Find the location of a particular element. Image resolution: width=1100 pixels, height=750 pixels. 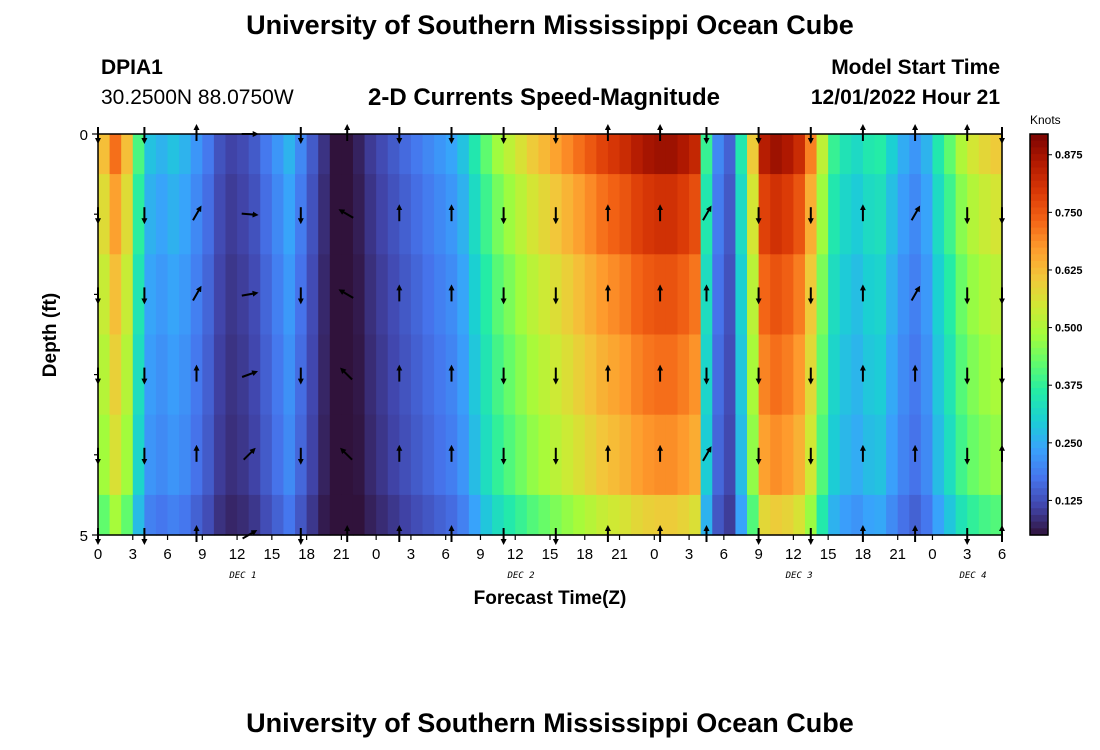

x-tick-label: 18 is located at coordinates (306, 554).